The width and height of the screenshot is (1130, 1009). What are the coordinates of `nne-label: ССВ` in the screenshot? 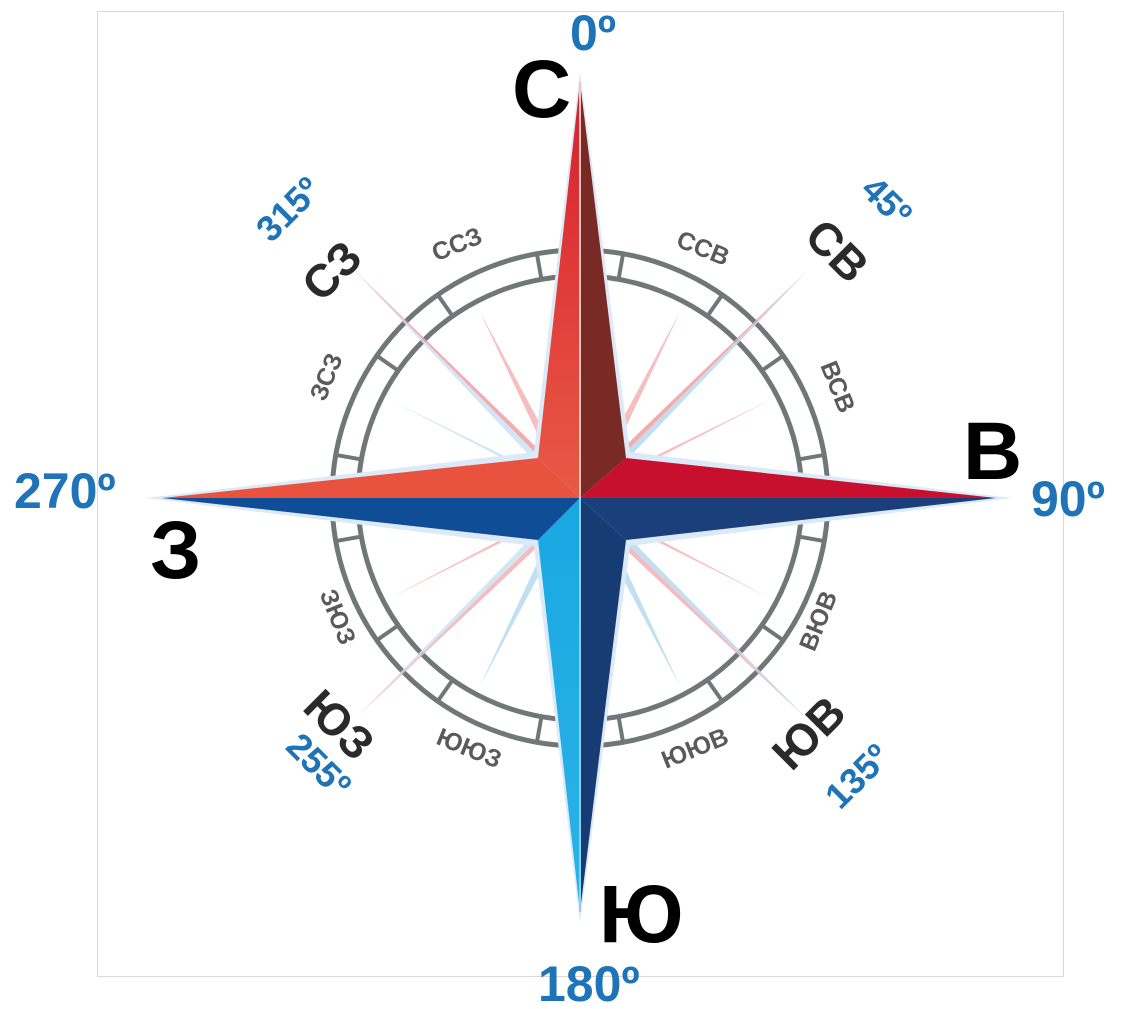 It's located at (703, 248).